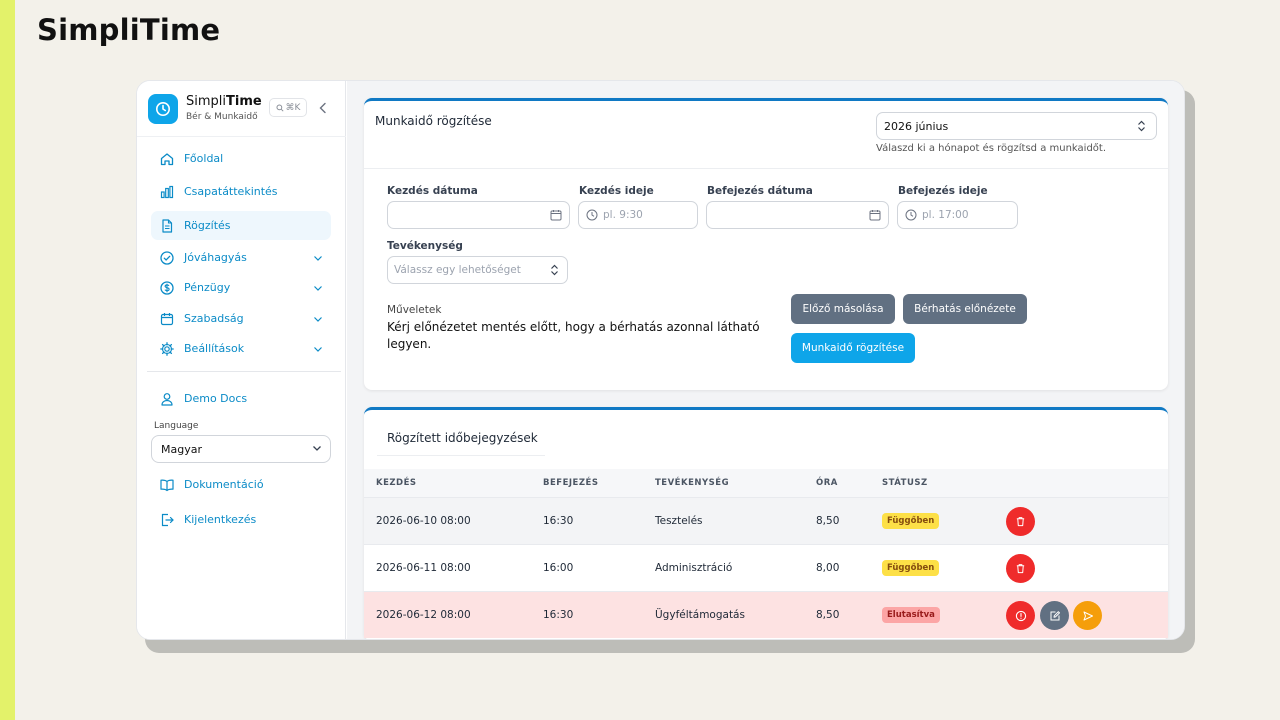 Image resolution: width=1280 pixels, height=720 pixels. I want to click on sidebar-item-label: Beállítások, so click(214, 348).